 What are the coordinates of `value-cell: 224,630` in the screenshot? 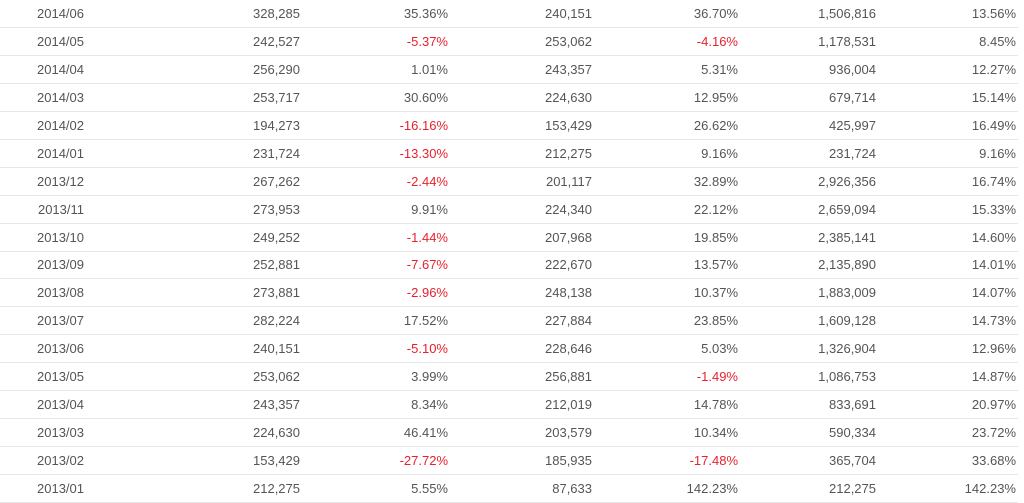 It's located at (194, 432).